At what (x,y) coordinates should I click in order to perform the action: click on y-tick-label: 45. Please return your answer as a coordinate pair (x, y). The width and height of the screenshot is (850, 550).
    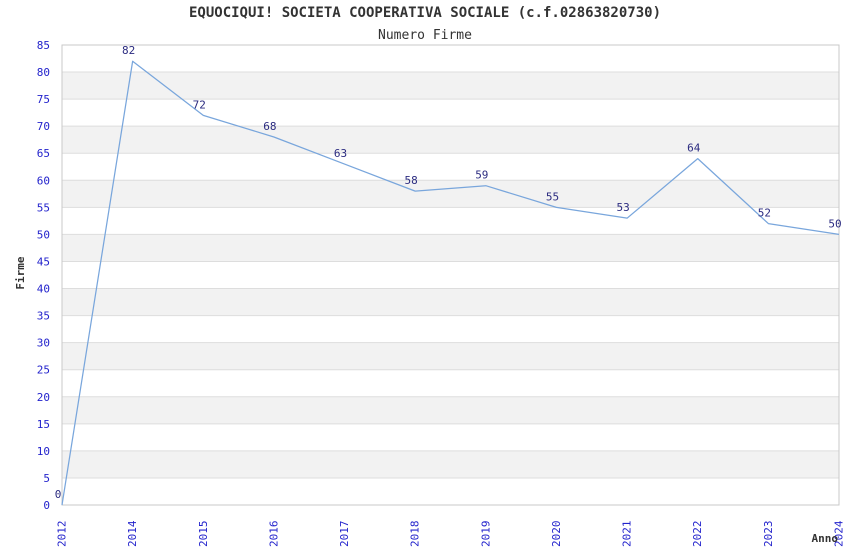
    Looking at the image, I should click on (43, 261).